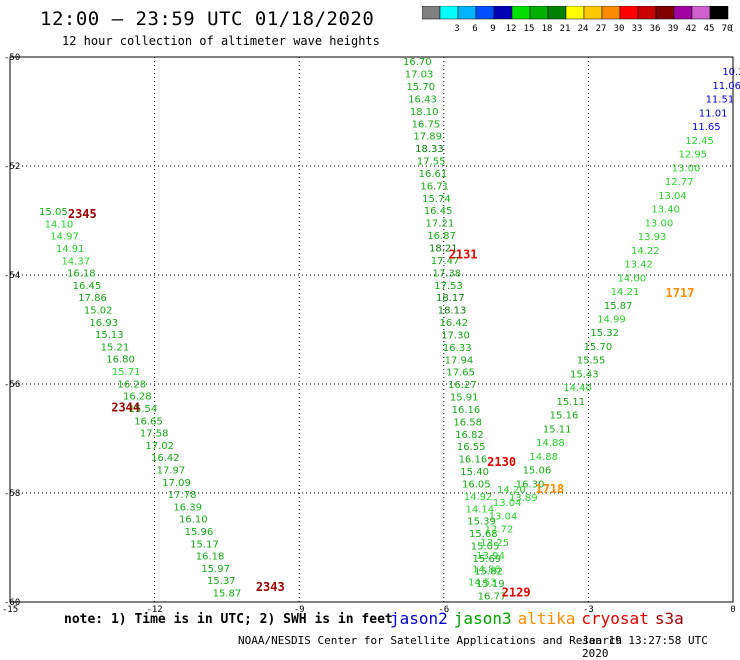 The width and height of the screenshot is (740, 660). I want to click on wave-height-label: 16.87, so click(441, 236).